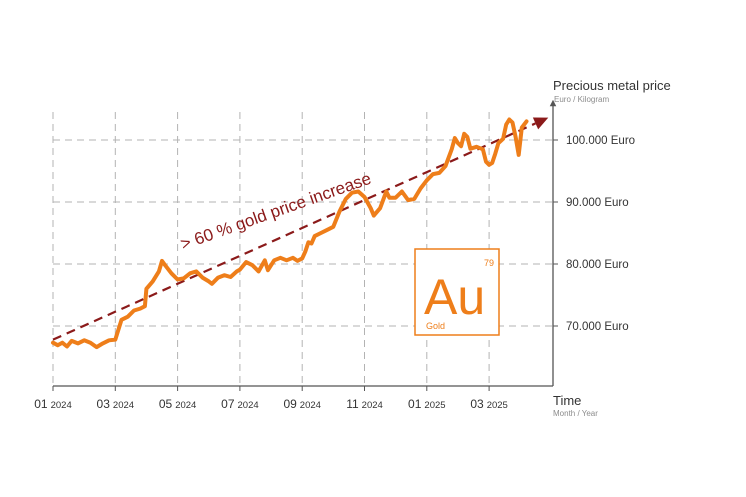 The image size is (746, 497). Describe the element at coordinates (276, 211) in the screenshot. I see `trend-label: > 60 % gold price increase` at that location.